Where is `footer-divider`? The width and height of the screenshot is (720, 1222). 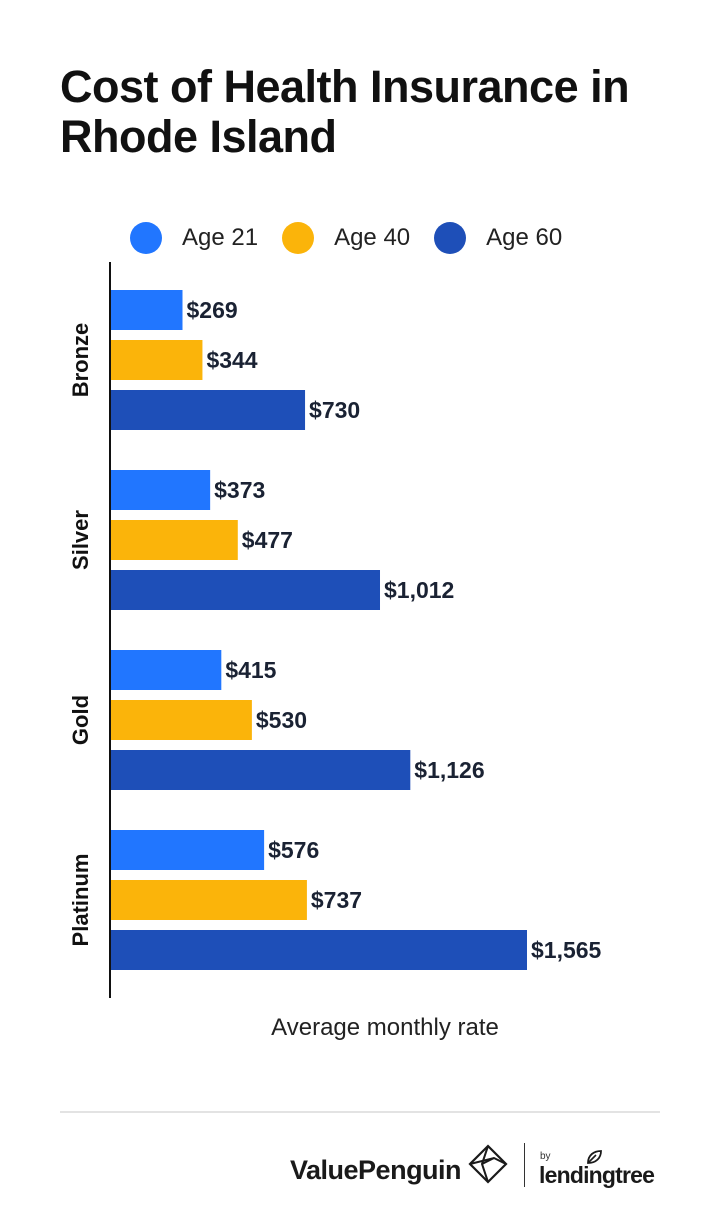 footer-divider is located at coordinates (360, 1112).